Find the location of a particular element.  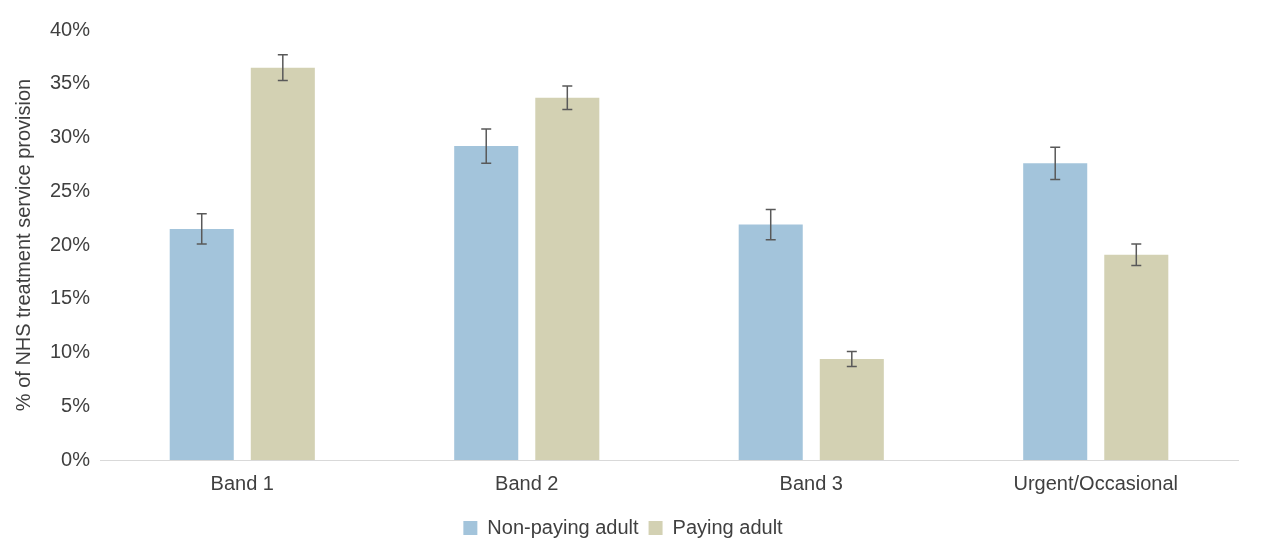

y-tick-label: 15% is located at coordinates (70, 297).